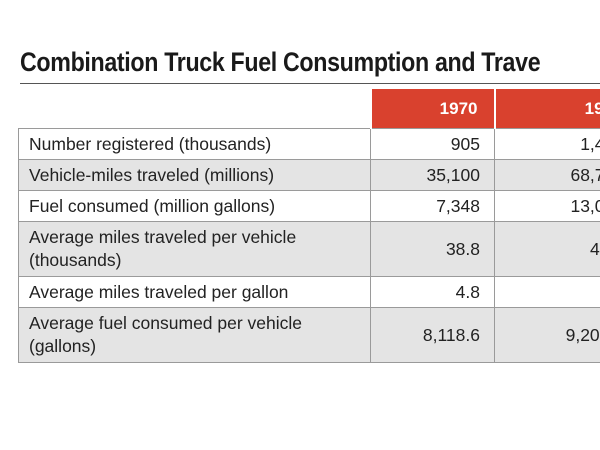 The height and width of the screenshot is (450, 600). Describe the element at coordinates (432, 249) in the screenshot. I see `cell-value: 38.8` at that location.